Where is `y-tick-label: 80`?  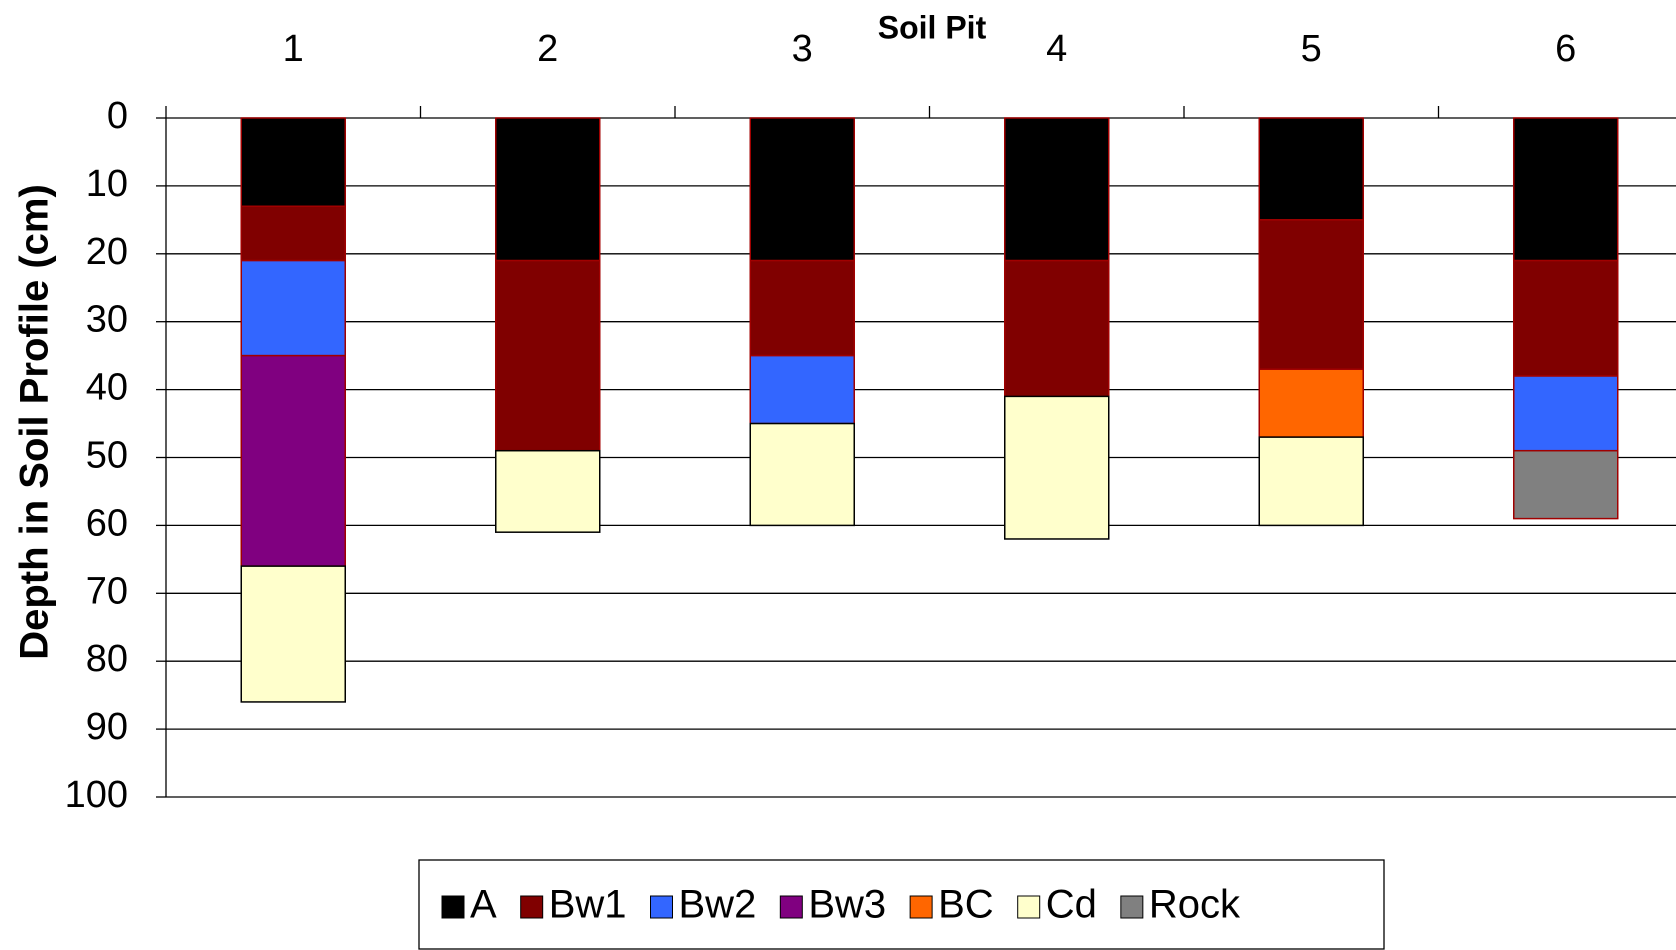 y-tick-label: 80 is located at coordinates (107, 659).